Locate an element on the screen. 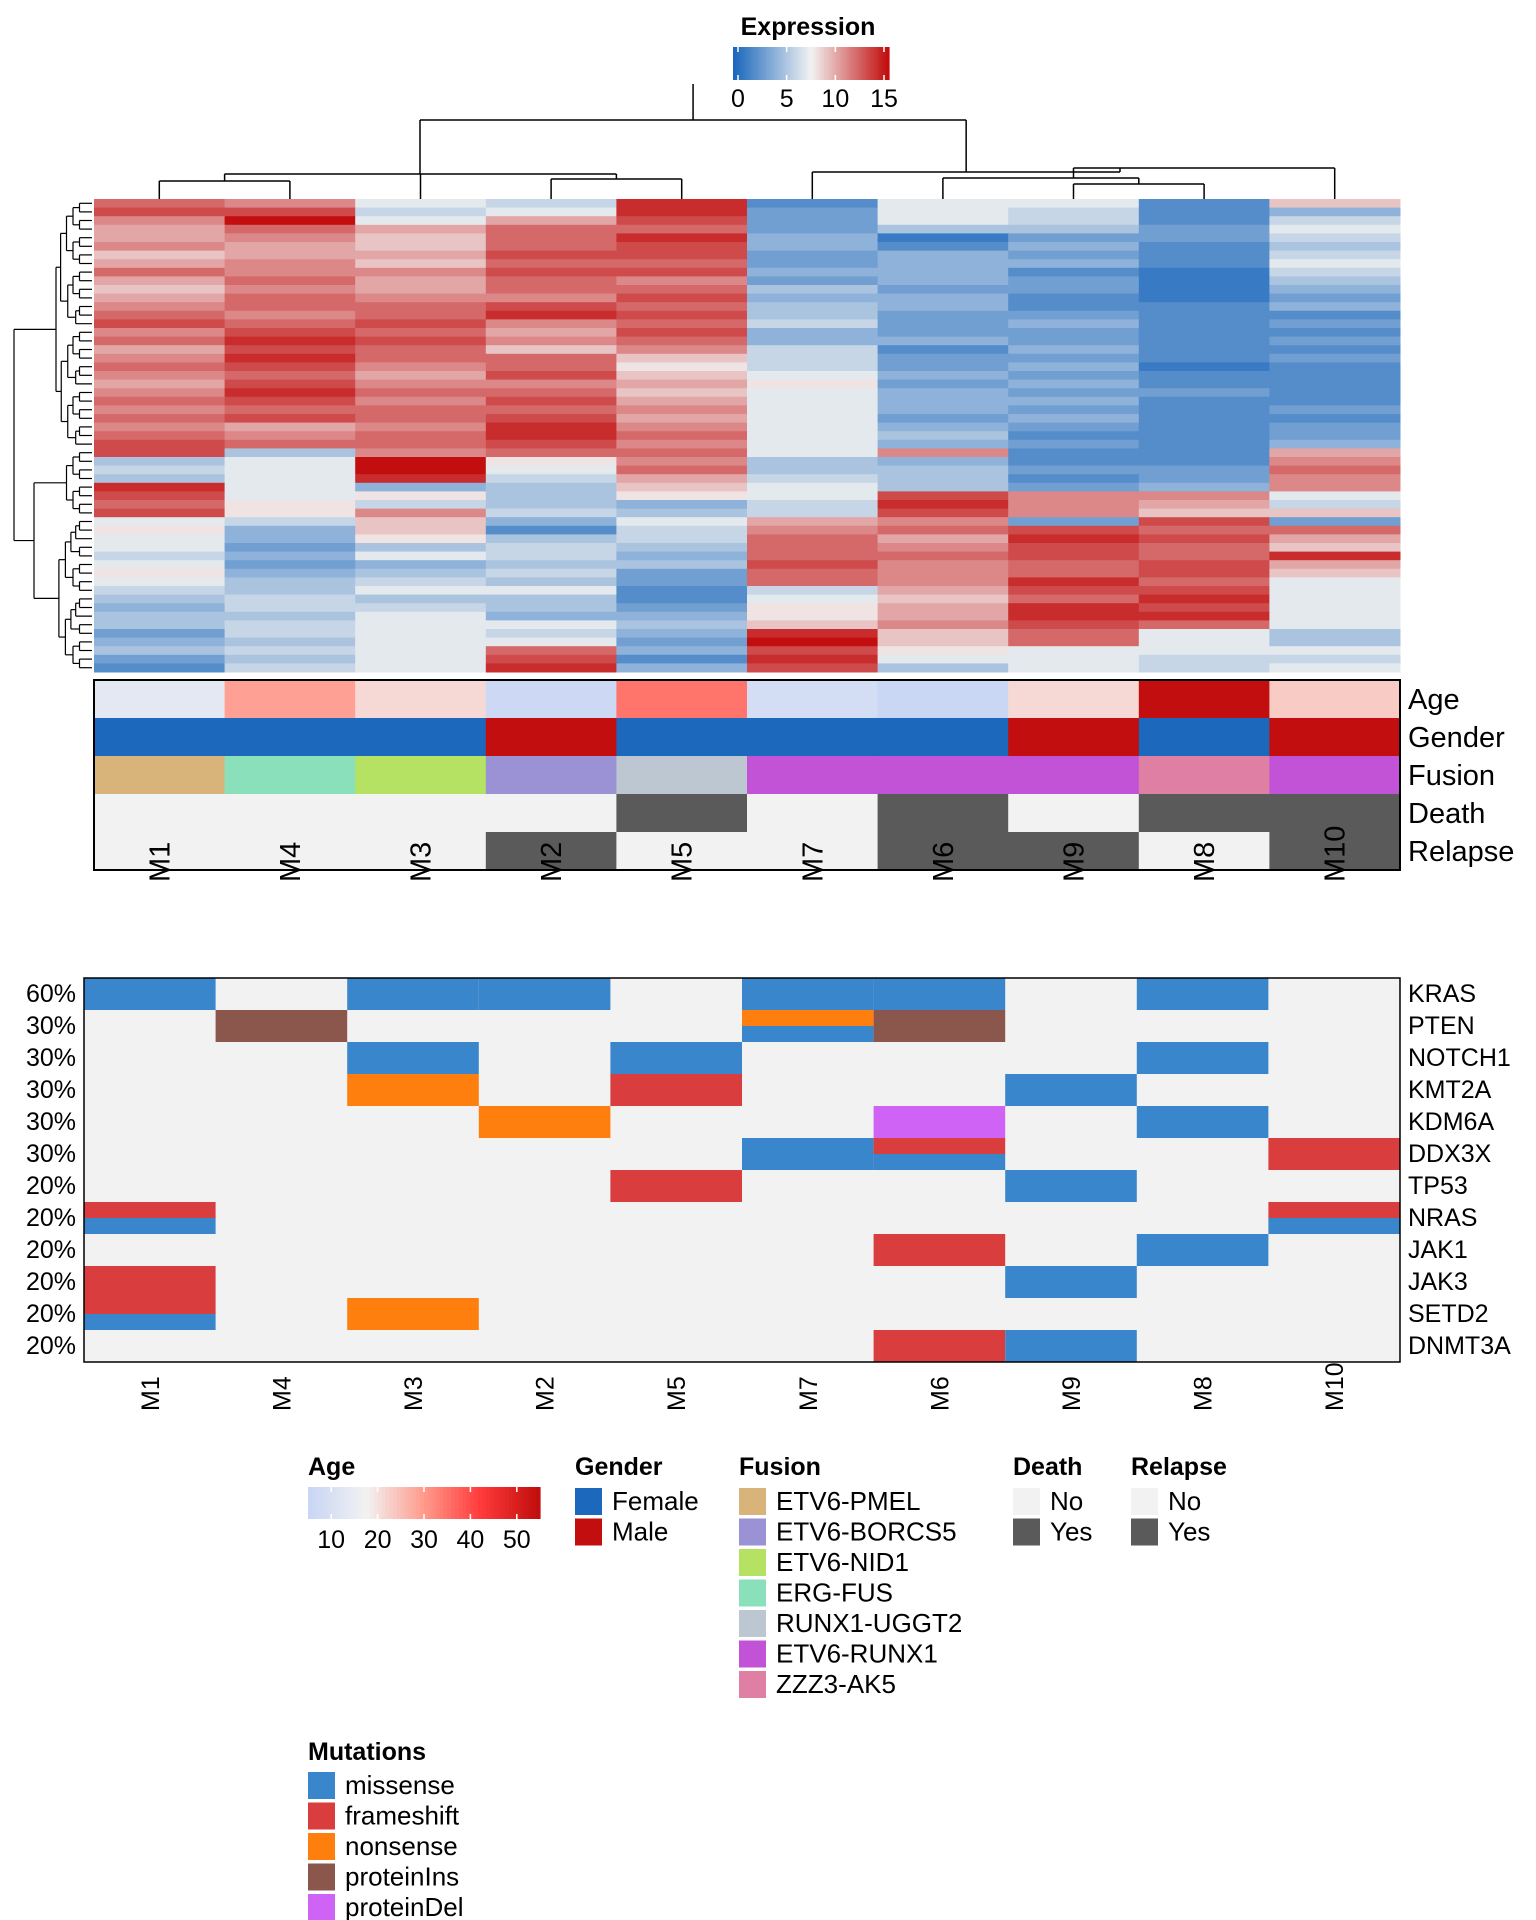 This screenshot has height=1920, width=1536. legend-label: ETV6-NID1 is located at coordinates (842, 1562).